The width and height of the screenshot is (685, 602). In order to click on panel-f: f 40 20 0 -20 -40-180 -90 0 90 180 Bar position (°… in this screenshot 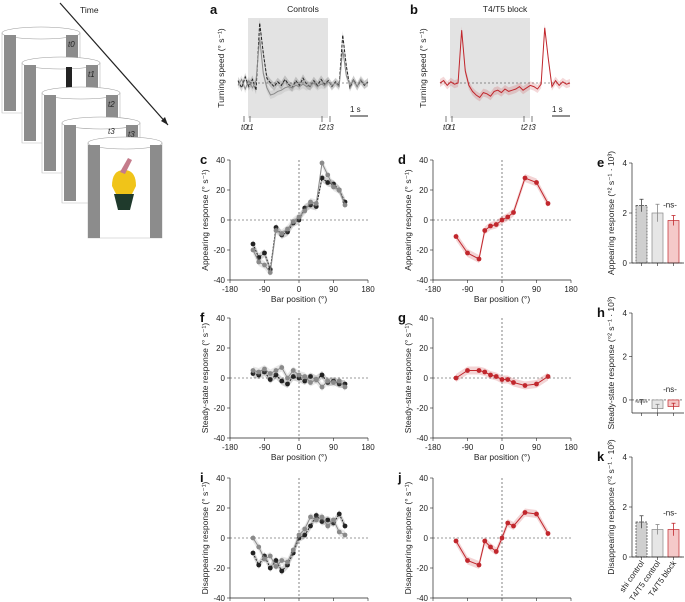, I will do `click(287, 386)`.